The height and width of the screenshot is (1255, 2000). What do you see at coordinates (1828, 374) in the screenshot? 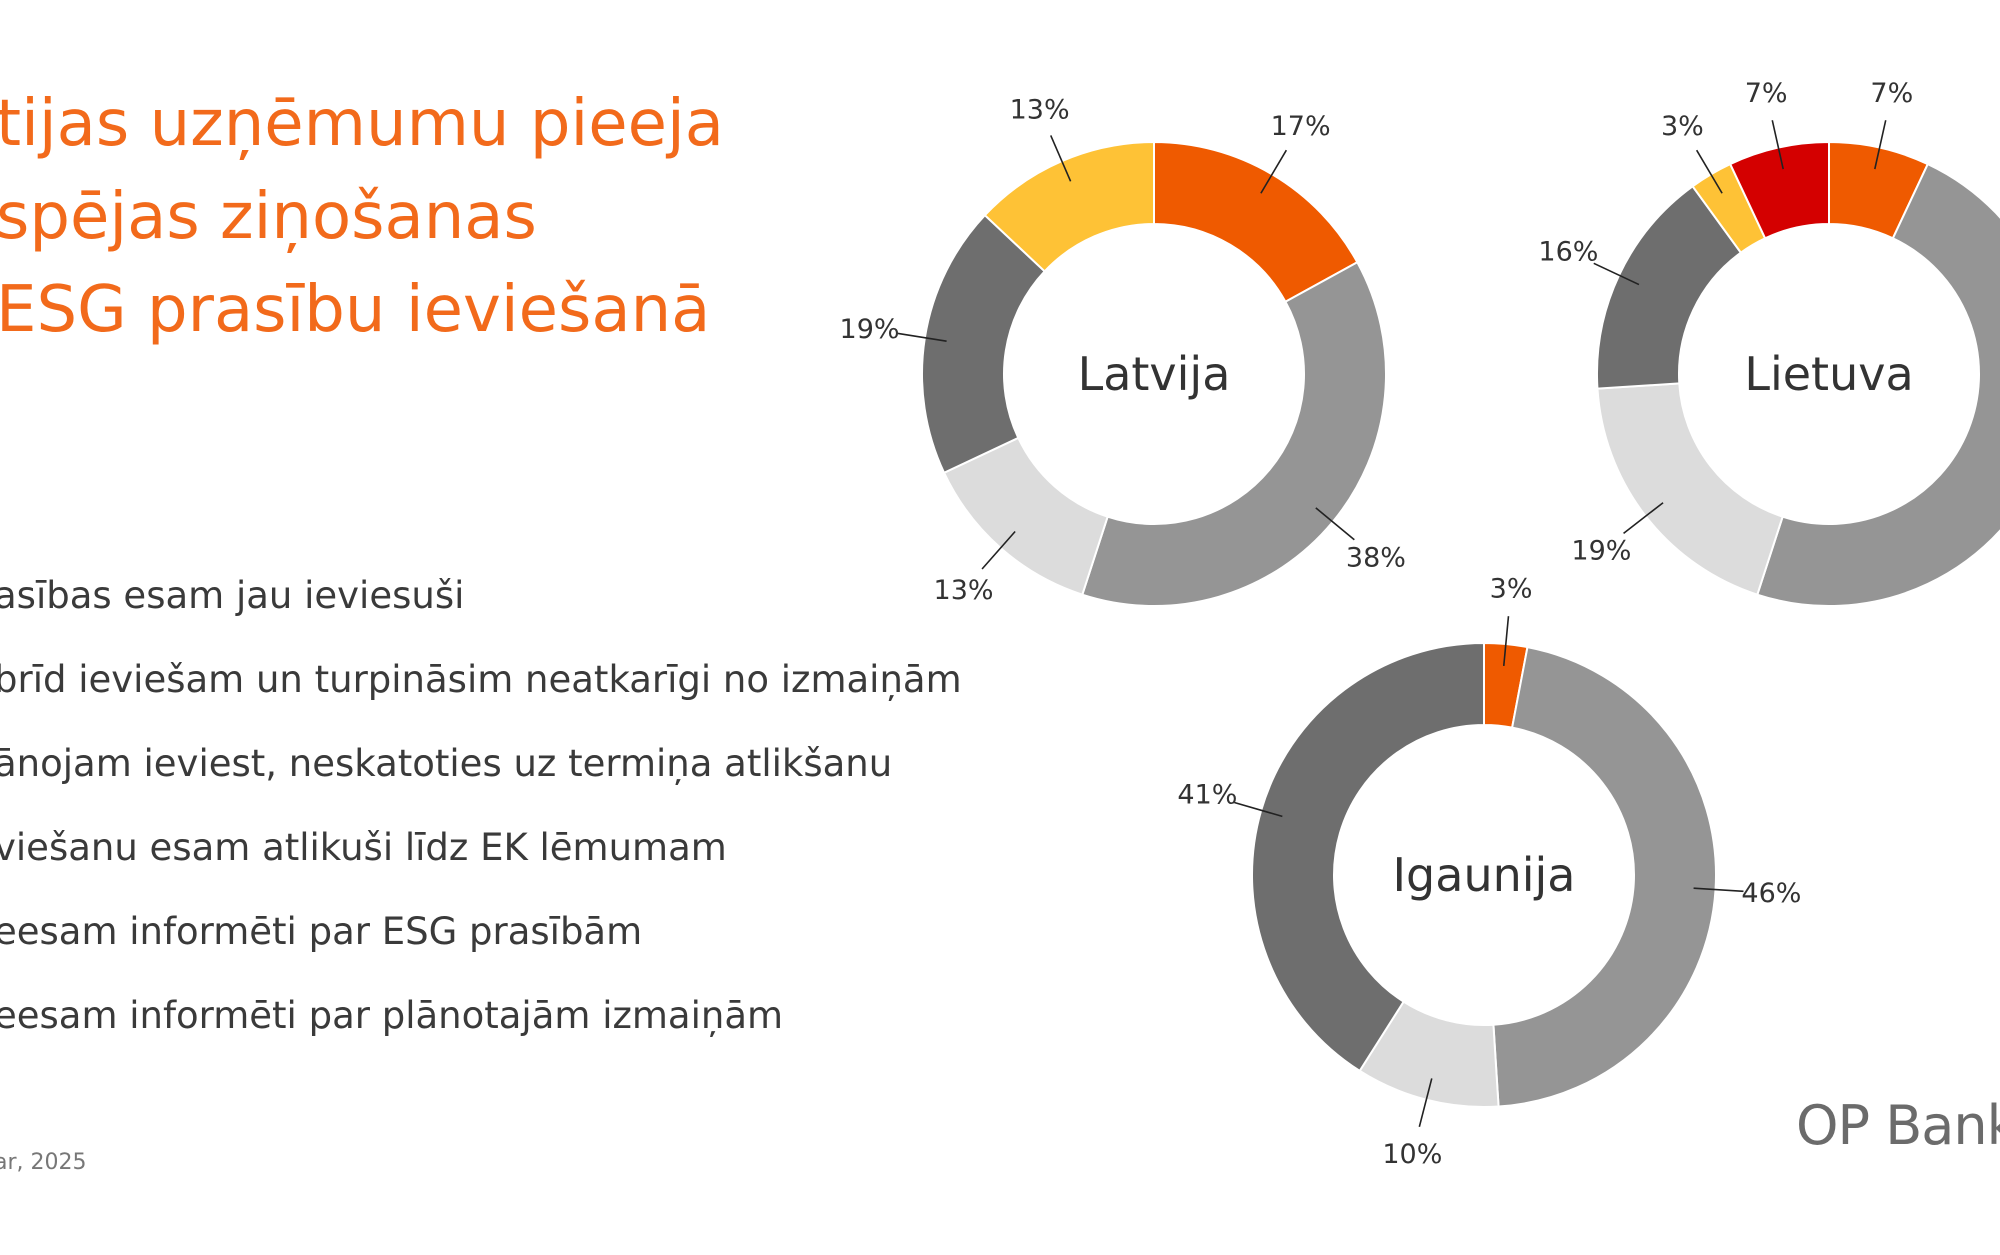
I see `donut-center-label: Lietuva` at bounding box center [1828, 374].